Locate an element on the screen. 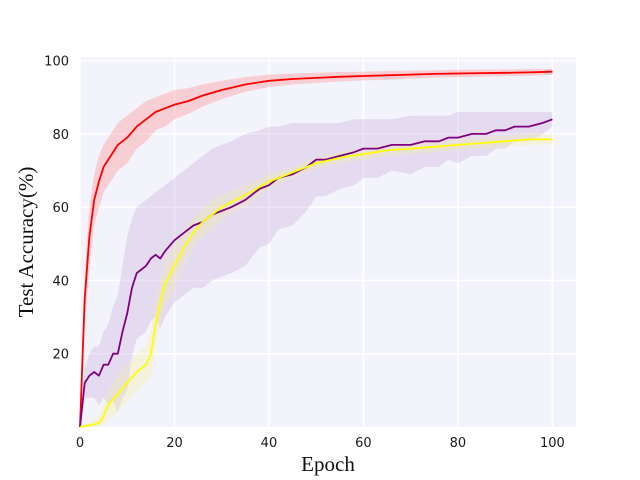  y-tick-label: 60 is located at coordinates (60, 208).